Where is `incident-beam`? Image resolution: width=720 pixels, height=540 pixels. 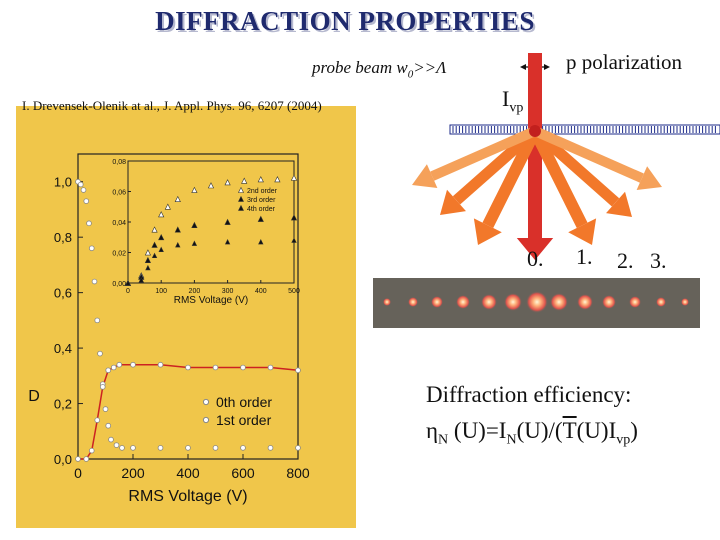 incident-beam is located at coordinates (535, 92).